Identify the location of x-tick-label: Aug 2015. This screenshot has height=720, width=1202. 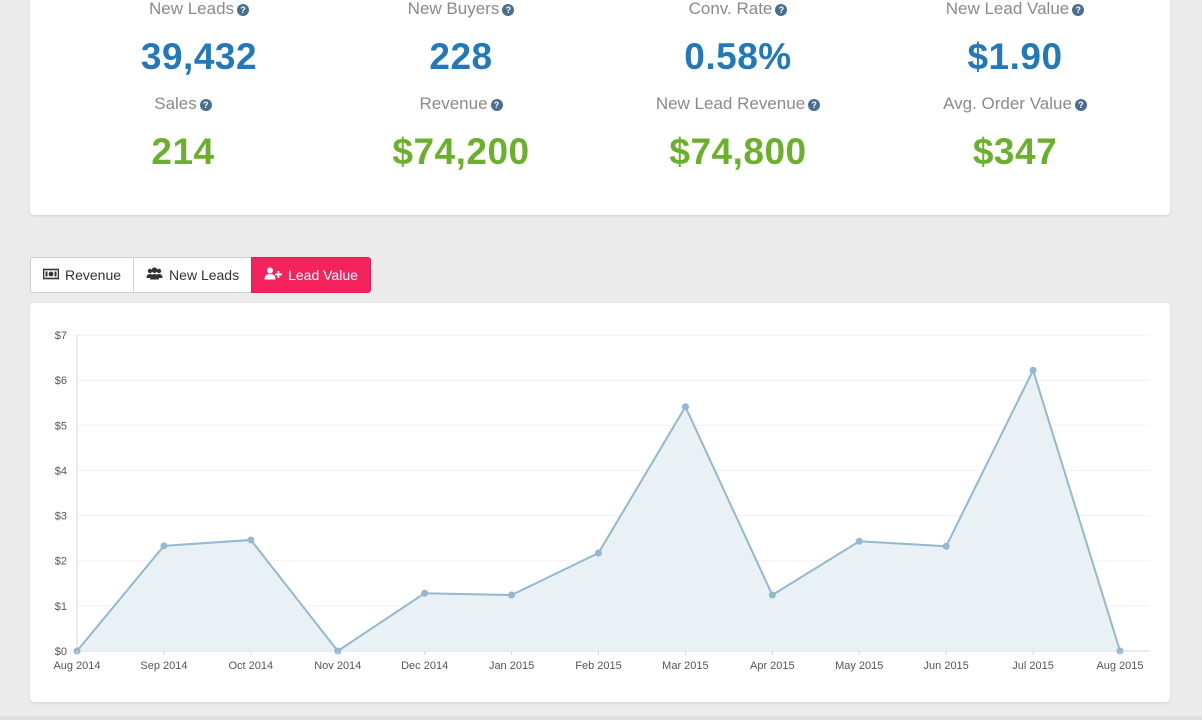
(1119, 666).